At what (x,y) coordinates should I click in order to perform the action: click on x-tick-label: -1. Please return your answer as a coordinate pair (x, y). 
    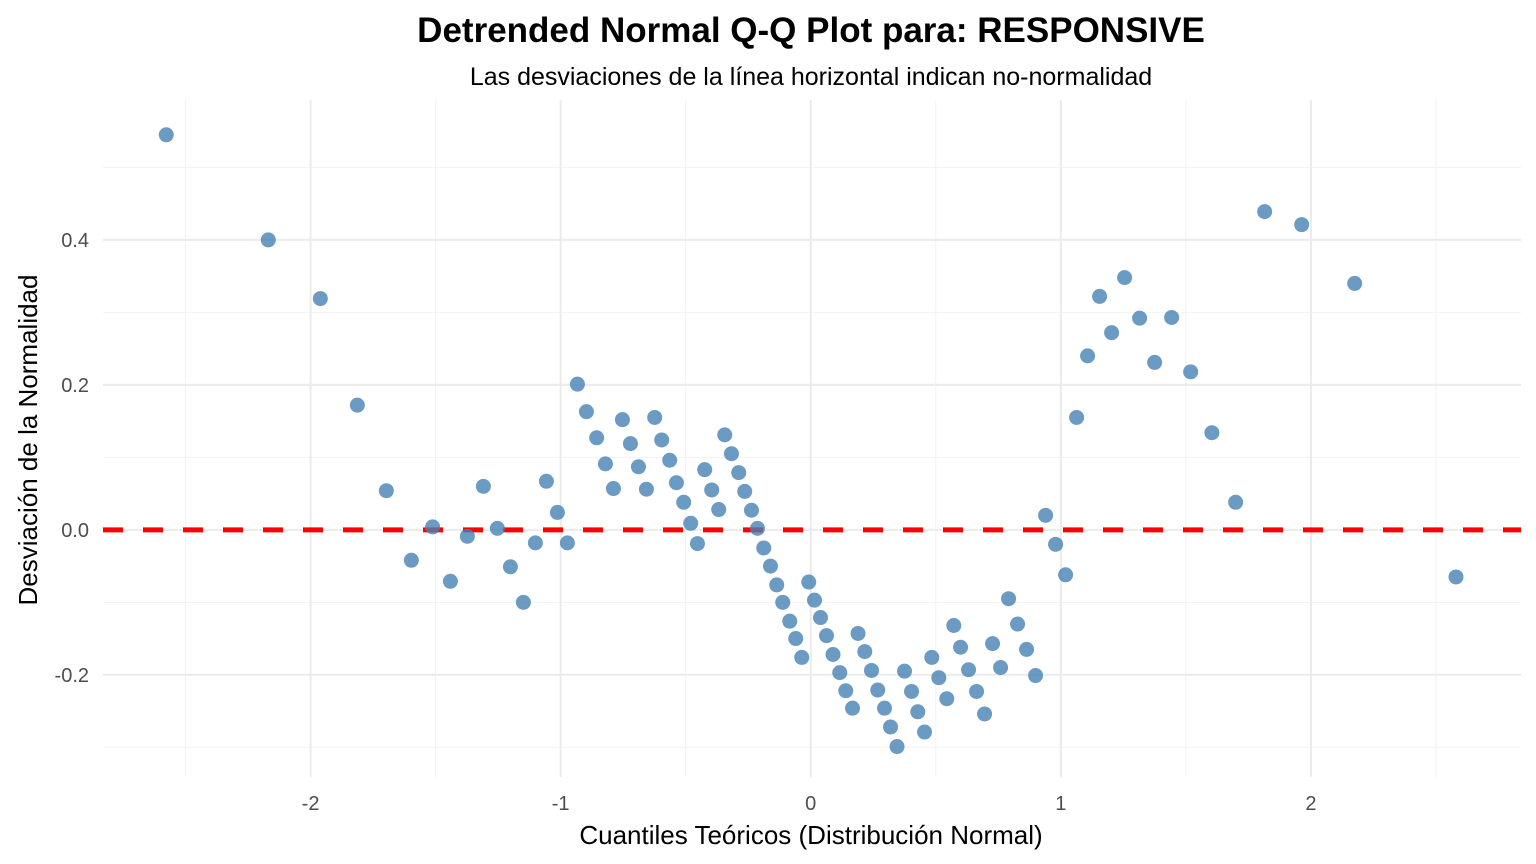
    Looking at the image, I should click on (561, 804).